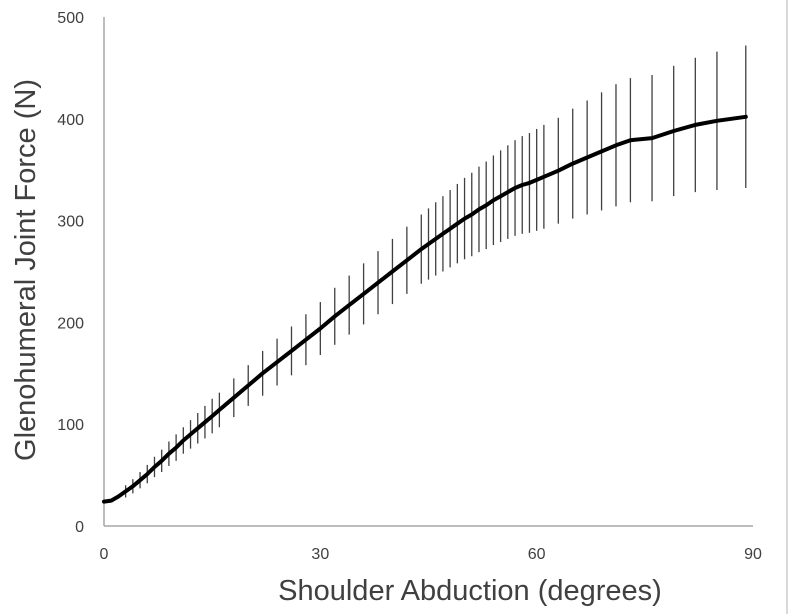 The width and height of the screenshot is (792, 614). Describe the element at coordinates (70, 323) in the screenshot. I see `y-tick-label: 200` at that location.